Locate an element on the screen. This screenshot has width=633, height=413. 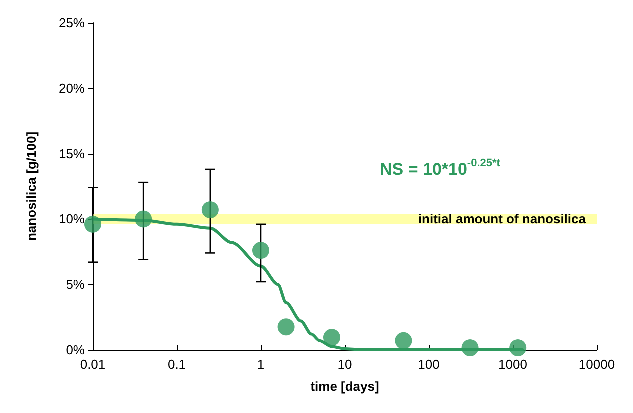
x-tick-label: 100 is located at coordinates (429, 364).